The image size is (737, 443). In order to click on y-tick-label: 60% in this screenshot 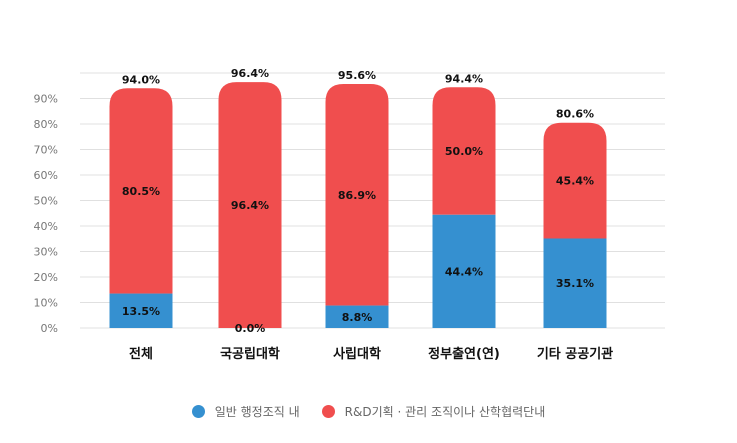, I will do `click(46, 175)`.